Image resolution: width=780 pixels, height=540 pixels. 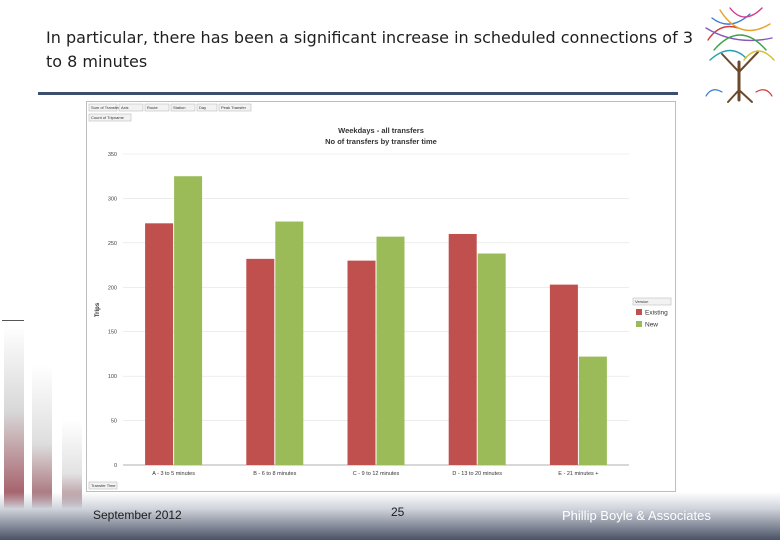 What do you see at coordinates (274, 474) in the screenshot?
I see `x-tick-label: B - 6 to 8 minutes` at bounding box center [274, 474].